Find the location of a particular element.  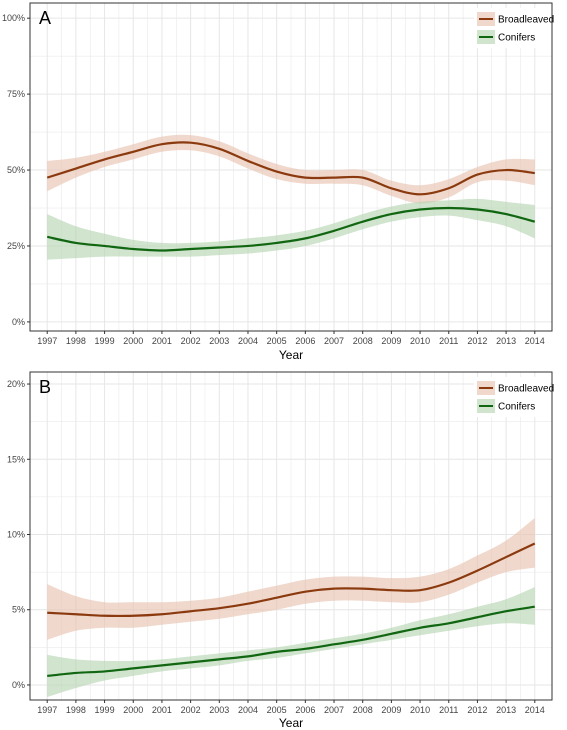

y-tick-label: 75% is located at coordinates (16, 94).